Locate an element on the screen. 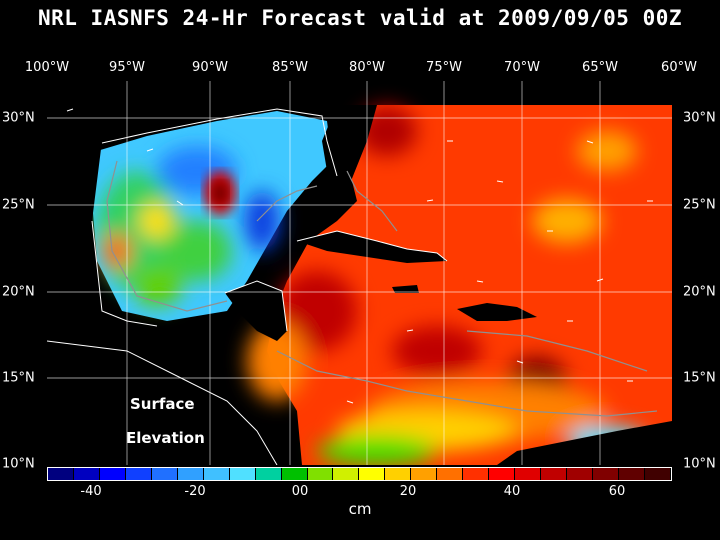 The width and height of the screenshot is (720, 540). cuba-land is located at coordinates (372, 247).